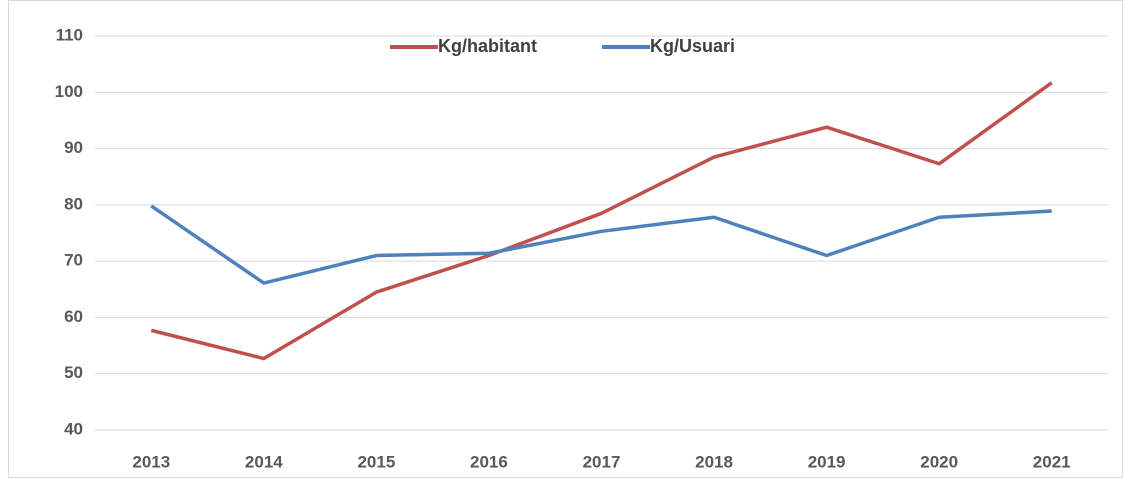 Image resolution: width=1124 pixels, height=478 pixels. I want to click on x-tick-label: 2017, so click(602, 461).